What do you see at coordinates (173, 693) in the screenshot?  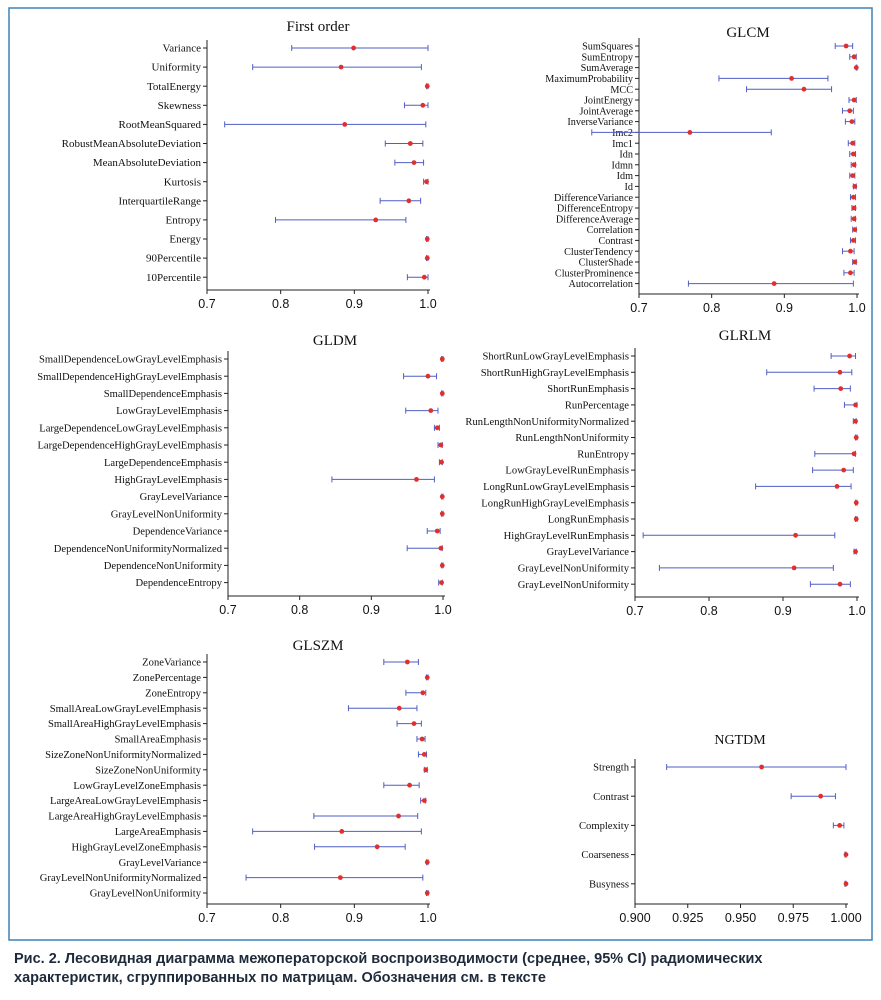 I see `row-label: ZoneEntropy` at bounding box center [173, 693].